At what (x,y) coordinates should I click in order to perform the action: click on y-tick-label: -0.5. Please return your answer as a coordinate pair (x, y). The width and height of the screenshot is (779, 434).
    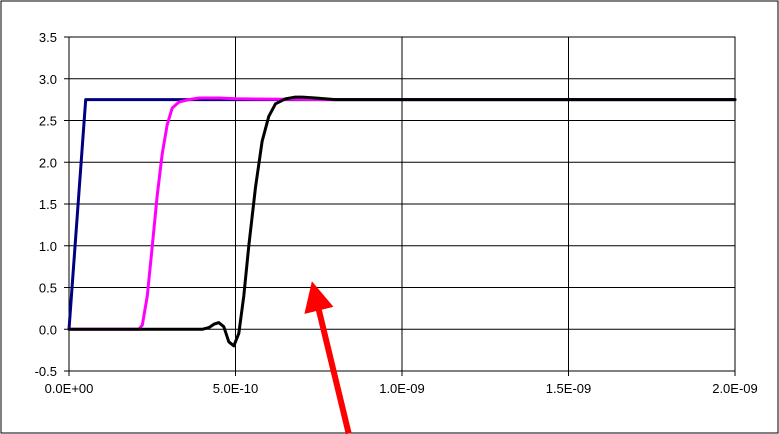
    Looking at the image, I should click on (46, 371).